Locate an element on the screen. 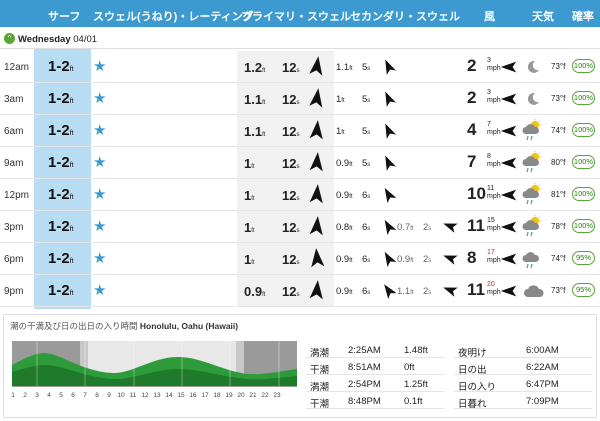 This screenshot has height=421, width=600. temperature: 78°f is located at coordinates (558, 226).